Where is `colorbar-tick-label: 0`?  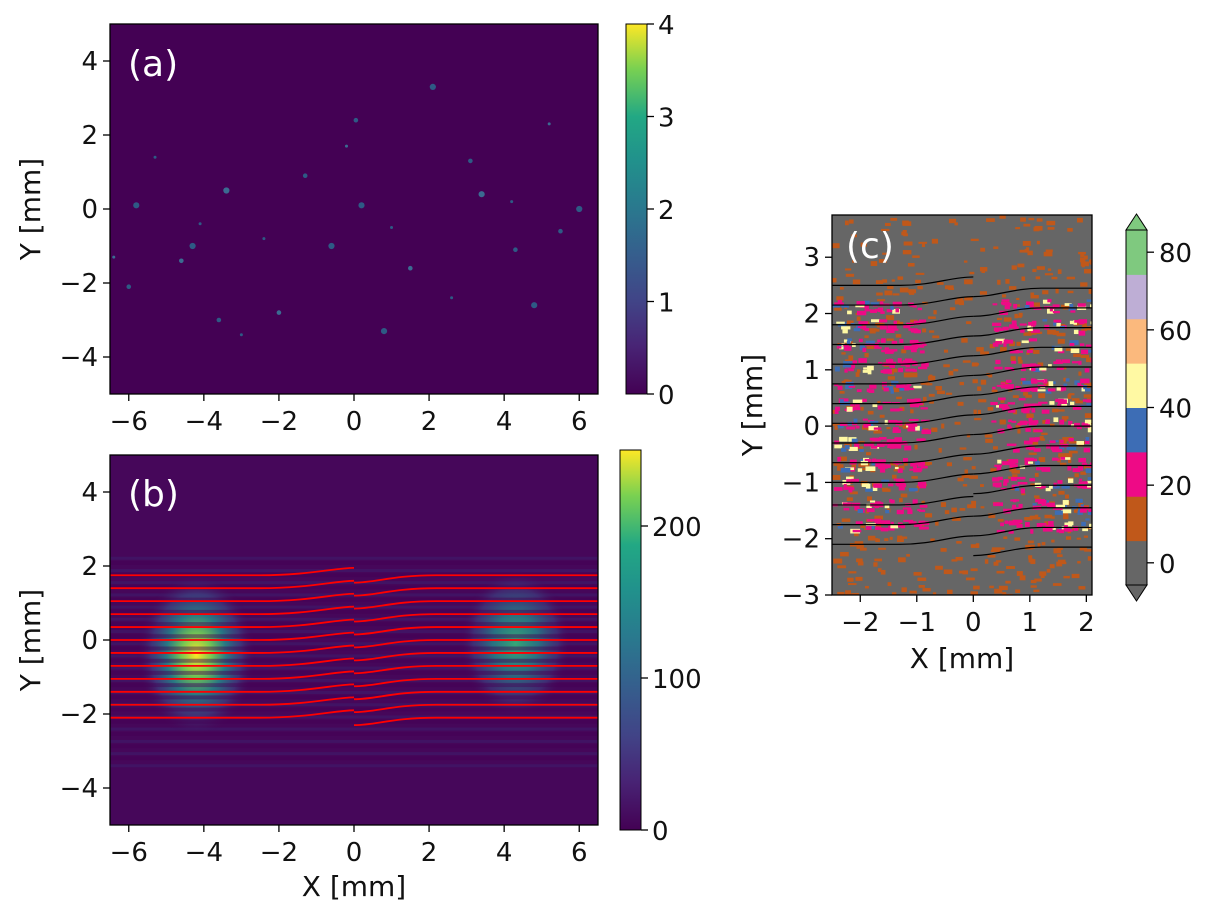 colorbar-tick-label: 0 is located at coordinates (660, 832).